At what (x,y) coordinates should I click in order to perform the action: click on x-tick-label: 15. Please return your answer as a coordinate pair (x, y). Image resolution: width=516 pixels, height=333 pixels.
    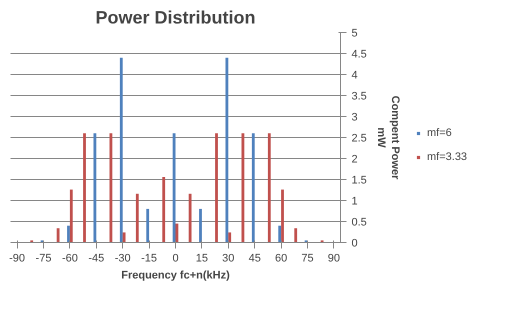
    Looking at the image, I should click on (202, 258).